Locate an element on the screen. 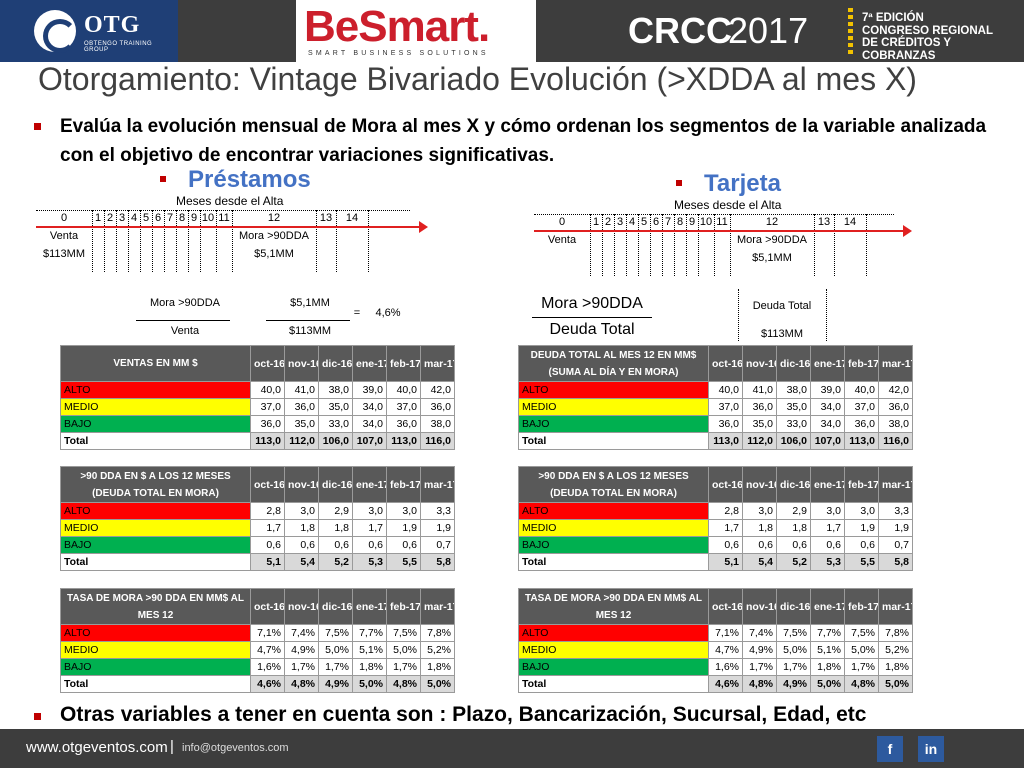  table-header-month: feb-17 is located at coordinates (403, 606).